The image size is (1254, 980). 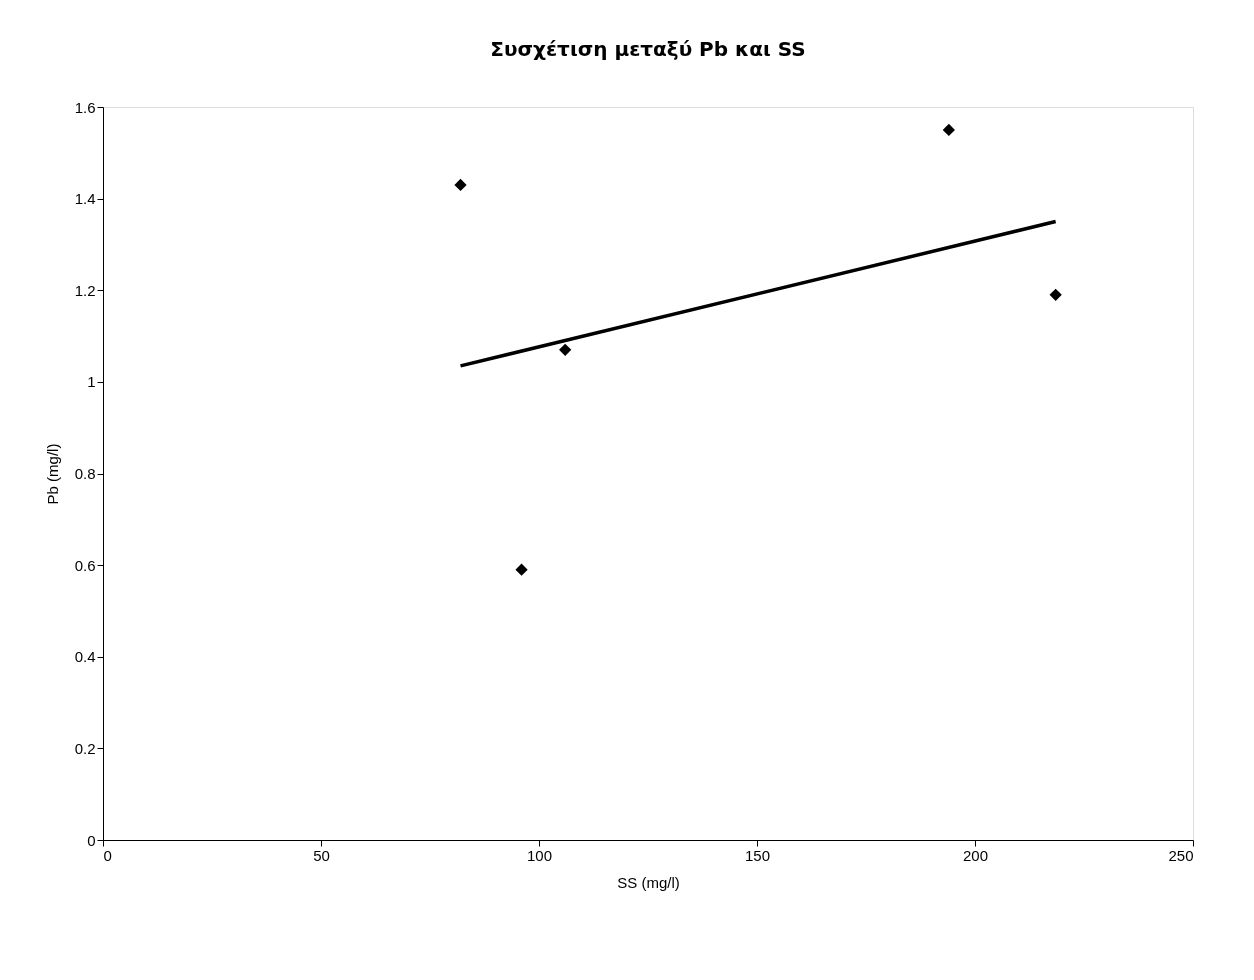 I want to click on y-tick-label: 1, so click(x=91, y=382).